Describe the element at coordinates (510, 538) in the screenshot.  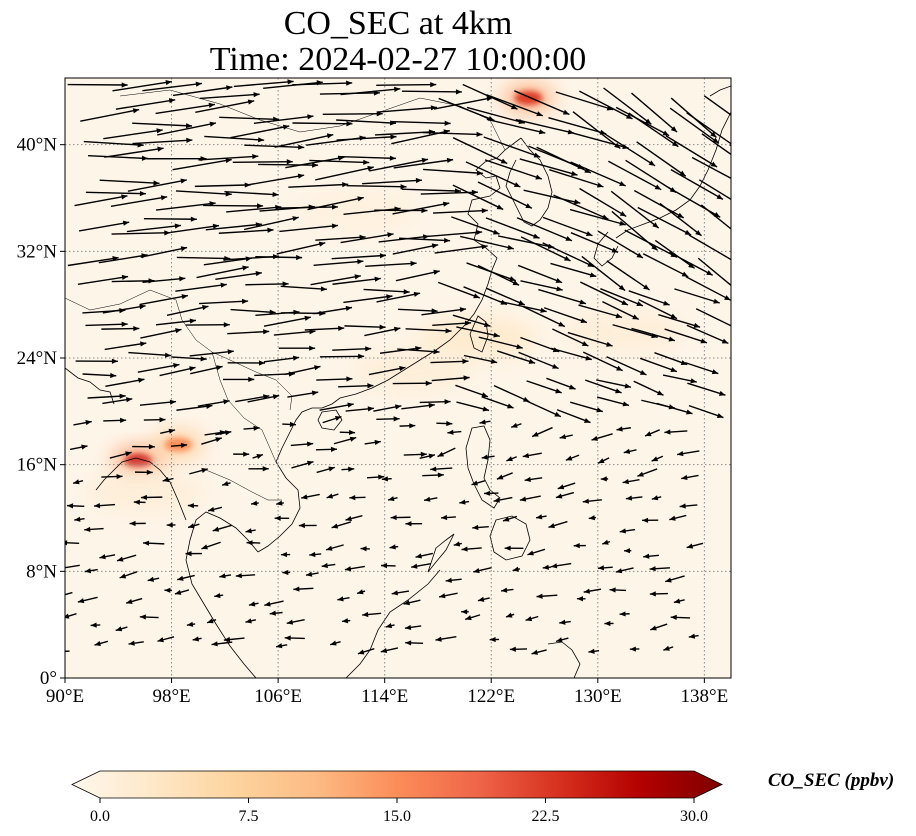
I see `coastline-mindanao` at that location.